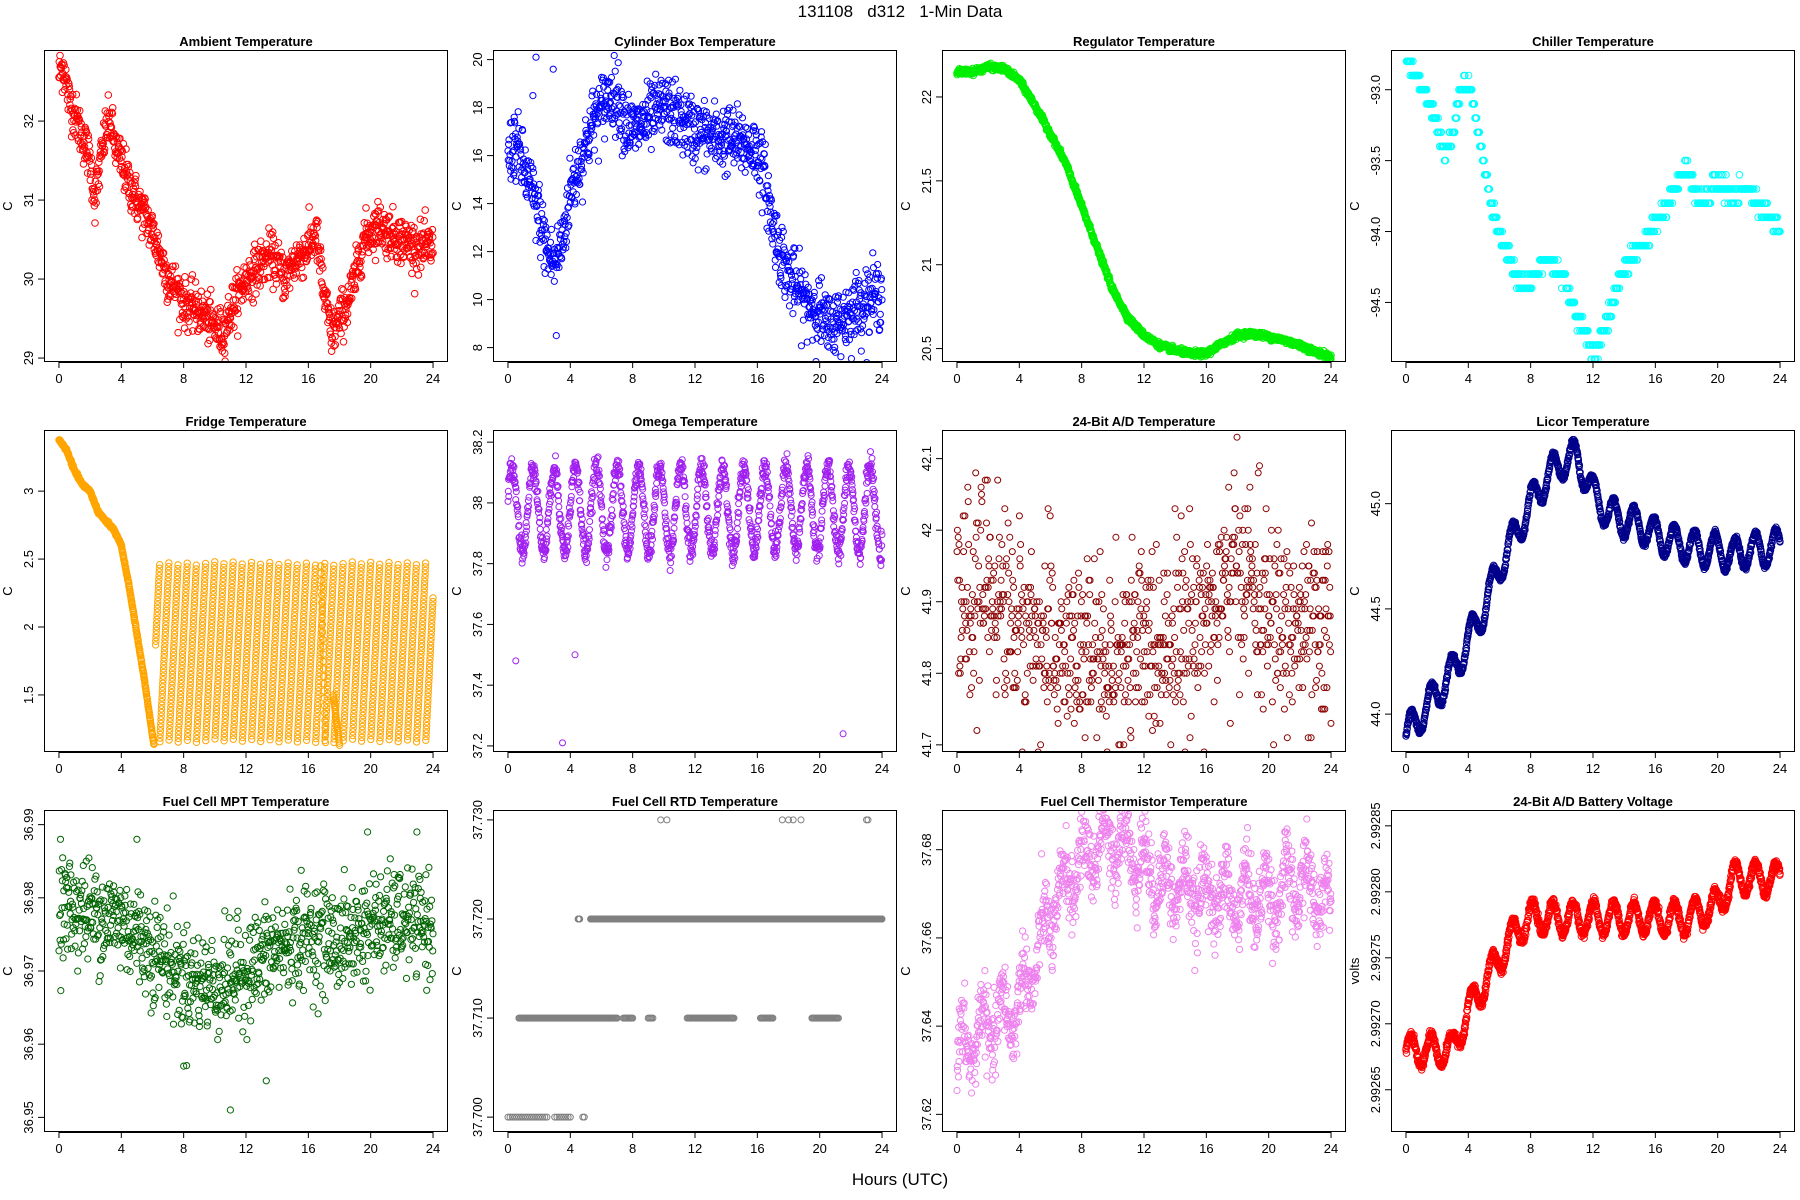 Image resolution: width=1800 pixels, height=1200 pixels. I want to click on x-tick-label: 24, so click(433, 378).